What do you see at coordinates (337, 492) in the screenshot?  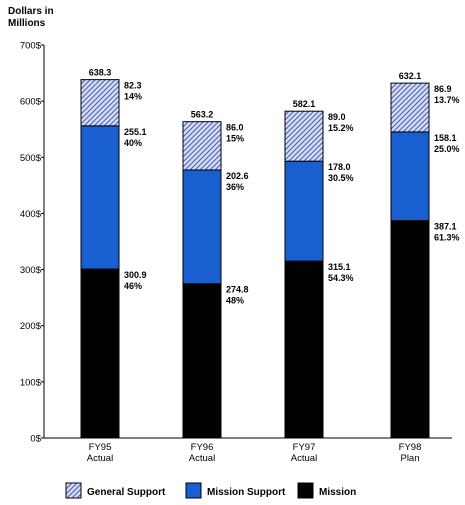 I see `legend-label: Mission` at bounding box center [337, 492].